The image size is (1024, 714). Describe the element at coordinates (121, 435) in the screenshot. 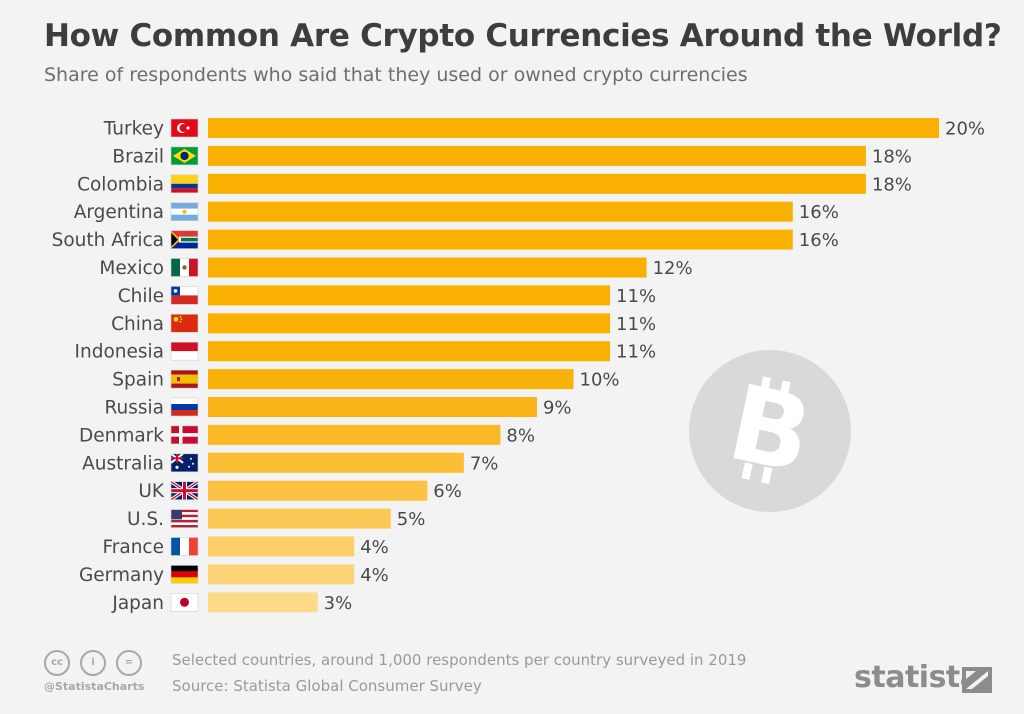

I see `category-label: Denmark` at that location.